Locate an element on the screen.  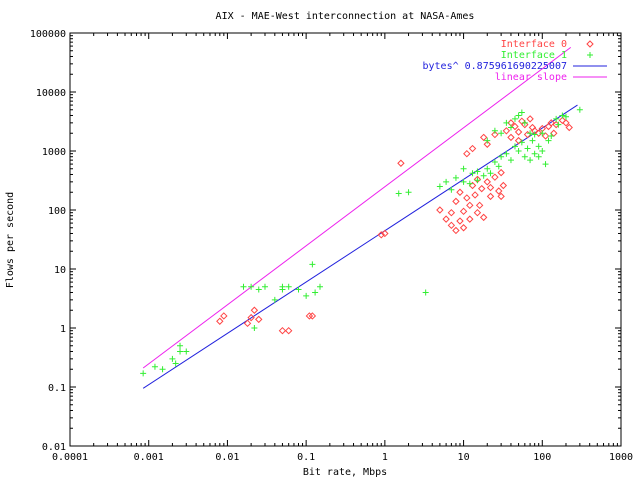
x-tick-label: 0.1 is located at coordinates (306, 457).